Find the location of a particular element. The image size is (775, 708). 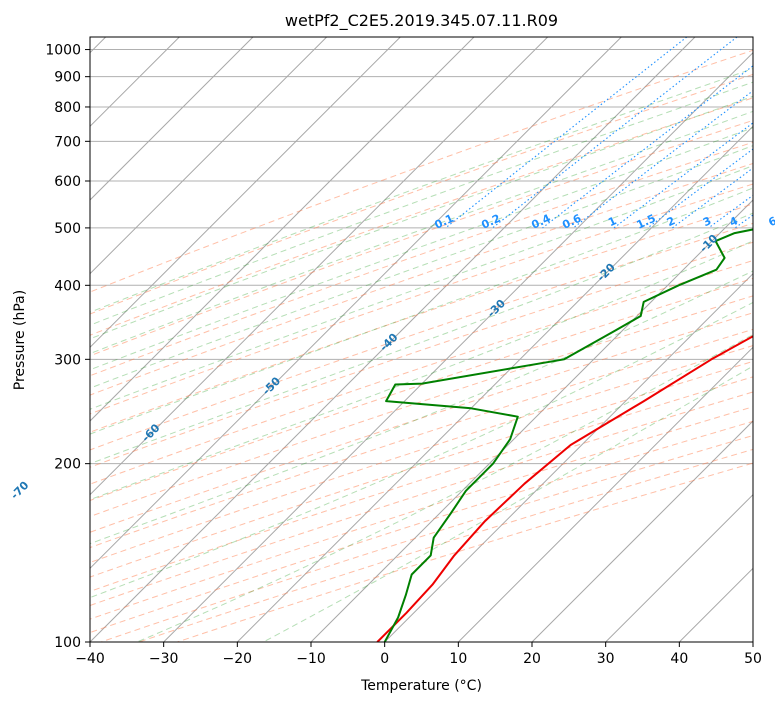

chart-title: wetPf2_C2E5.2019.345.07.11.R09 is located at coordinates (421, 20).